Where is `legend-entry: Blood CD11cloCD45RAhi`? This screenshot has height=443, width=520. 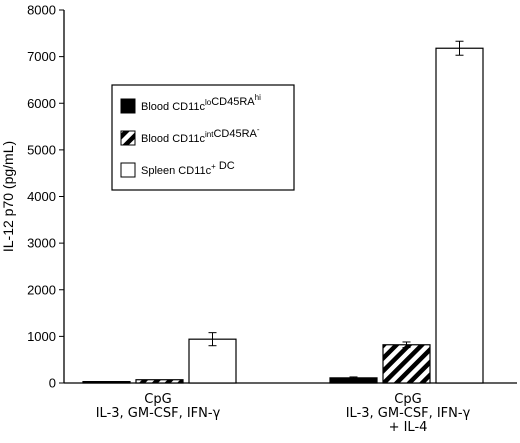 legend-entry: Blood CD11cloCD45RAhi is located at coordinates (201, 103).